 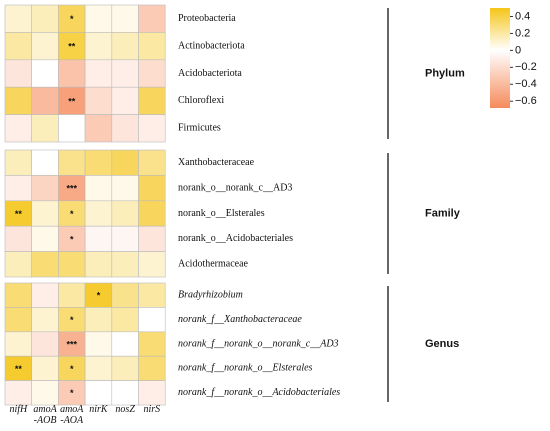 I want to click on group-label: Genus, so click(x=442, y=344).